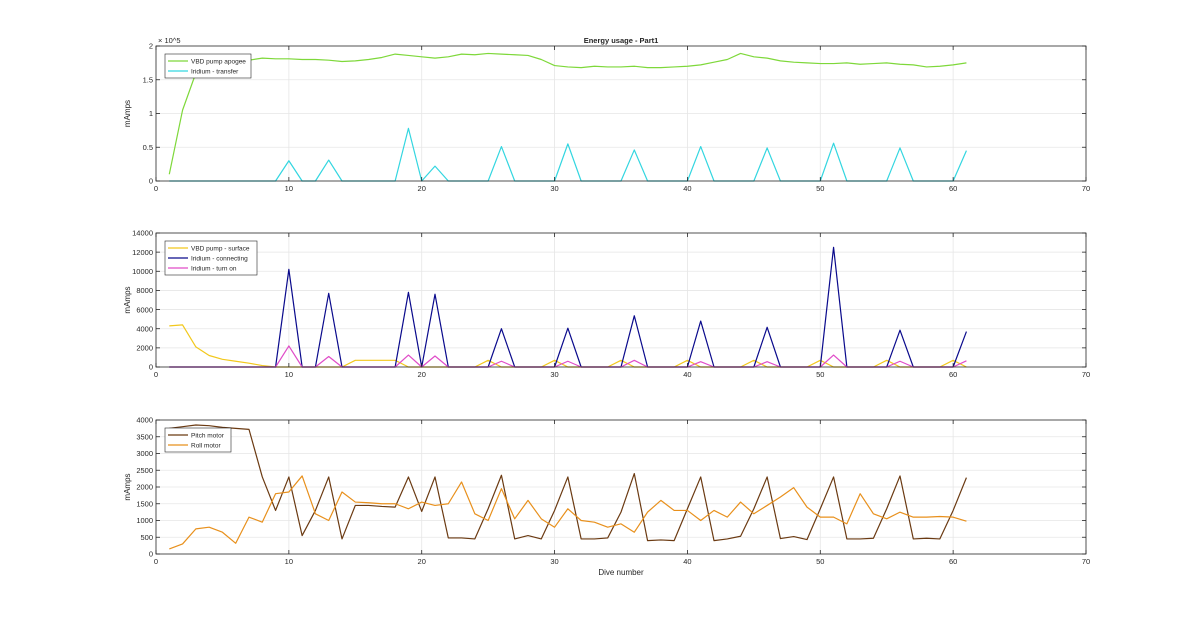 The height and width of the screenshot is (622, 1200). What do you see at coordinates (567, 113) in the screenshot?
I see `series-line-vbd-pump-apogee` at bounding box center [567, 113].